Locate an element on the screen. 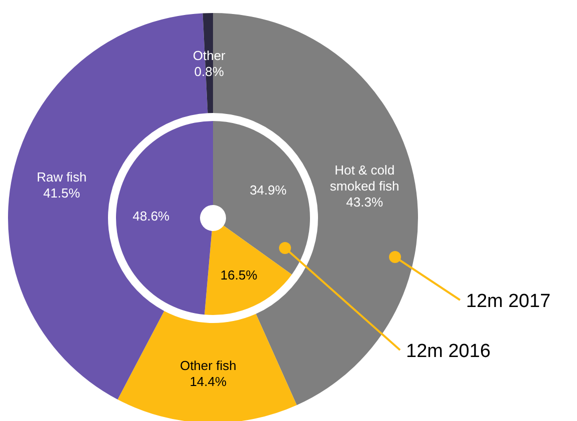 The height and width of the screenshot is (421, 577). data-label: 43.3% is located at coordinates (365, 202).